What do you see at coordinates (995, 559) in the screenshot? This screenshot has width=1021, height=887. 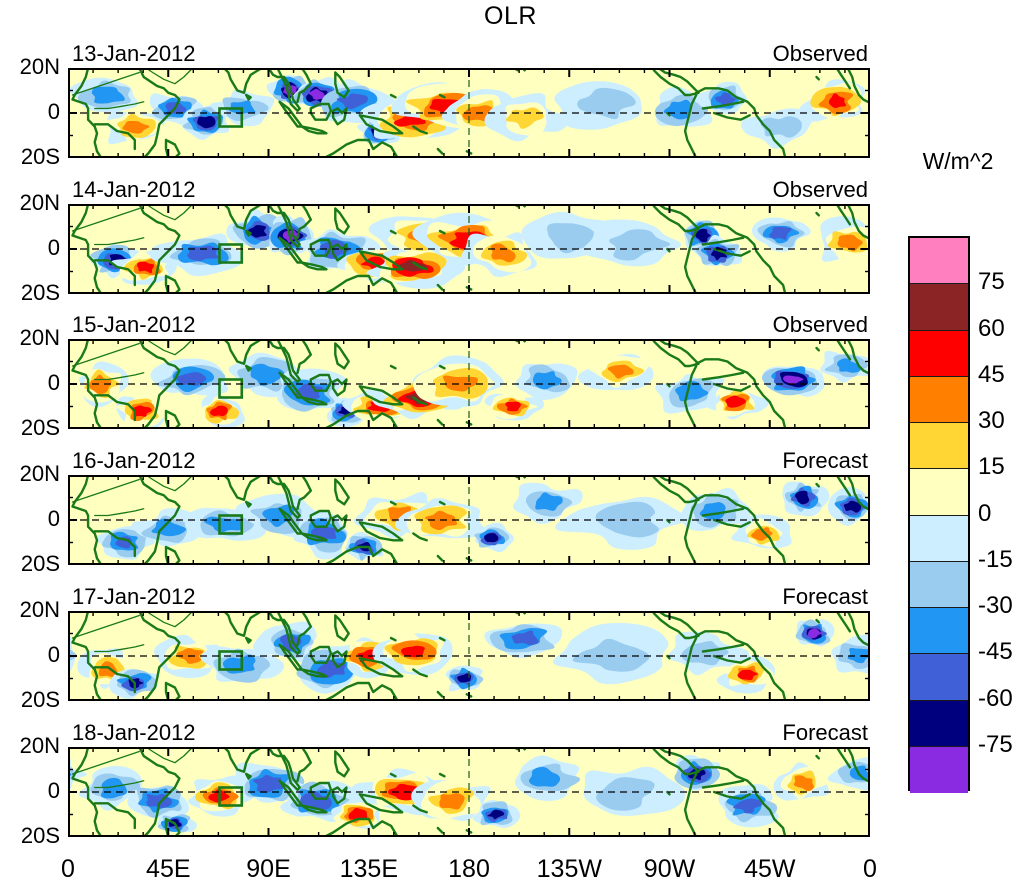 I see `colorbar-tick-label: -15` at bounding box center [995, 559].